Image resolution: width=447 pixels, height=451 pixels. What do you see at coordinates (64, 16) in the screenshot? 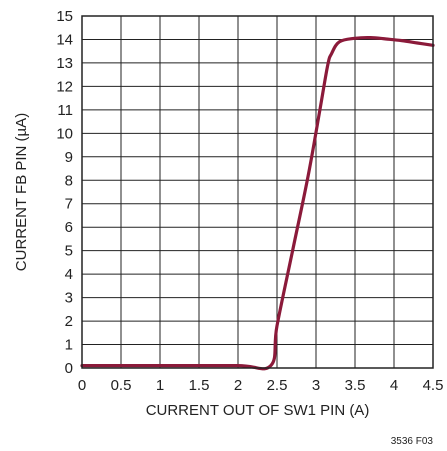
I see `y-tick-label: 15` at bounding box center [64, 16].